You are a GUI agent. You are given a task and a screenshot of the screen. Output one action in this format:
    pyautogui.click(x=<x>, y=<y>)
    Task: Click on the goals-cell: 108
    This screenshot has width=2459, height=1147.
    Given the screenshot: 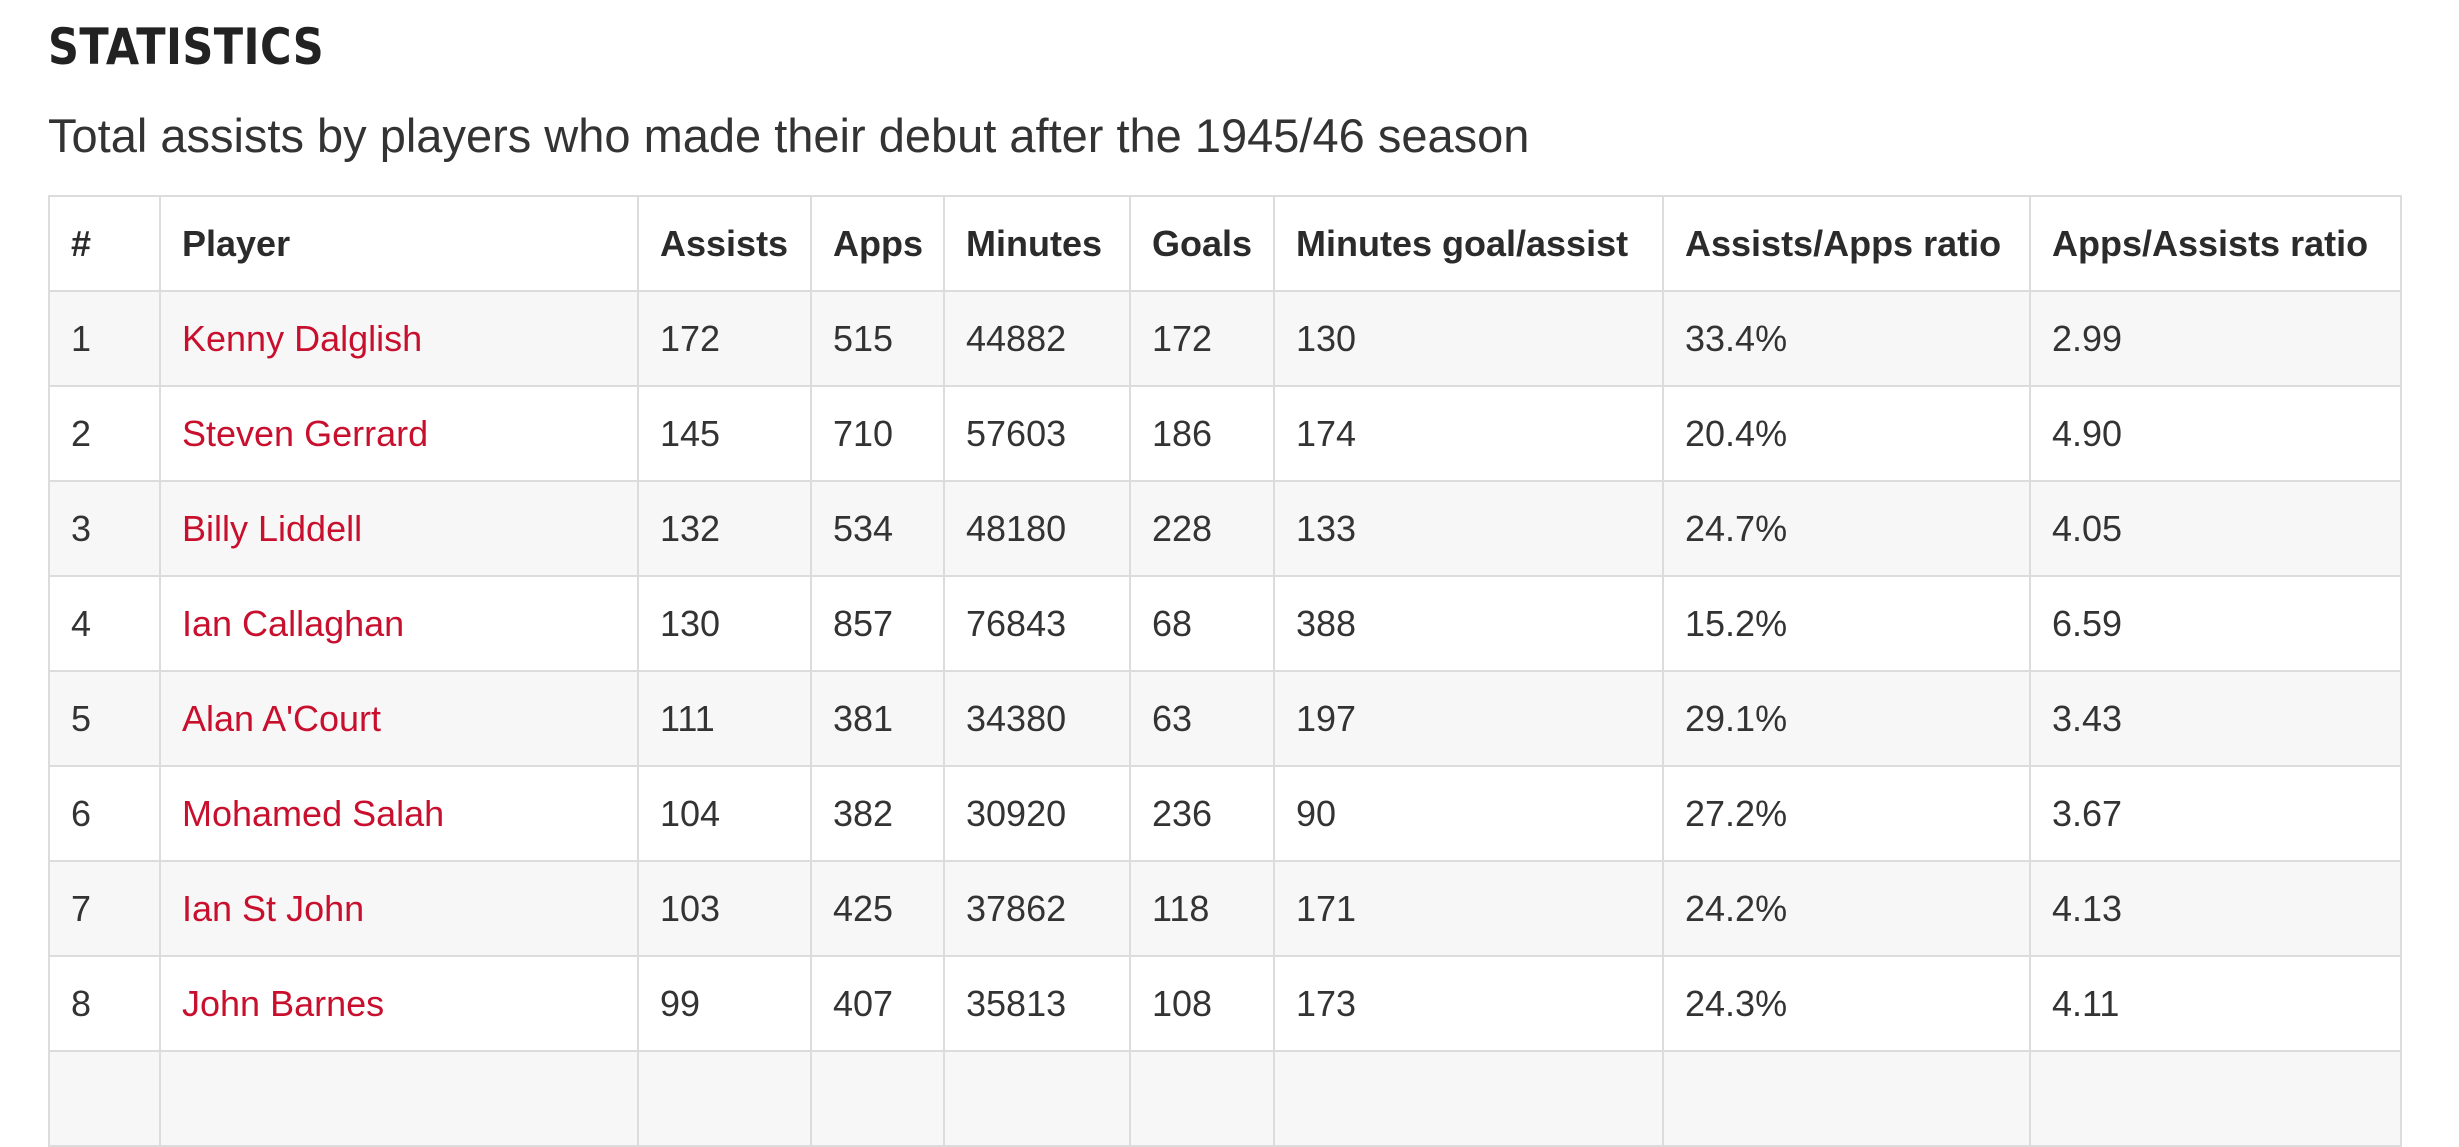 What is the action you would take?
    pyautogui.click(x=1202, y=1003)
    